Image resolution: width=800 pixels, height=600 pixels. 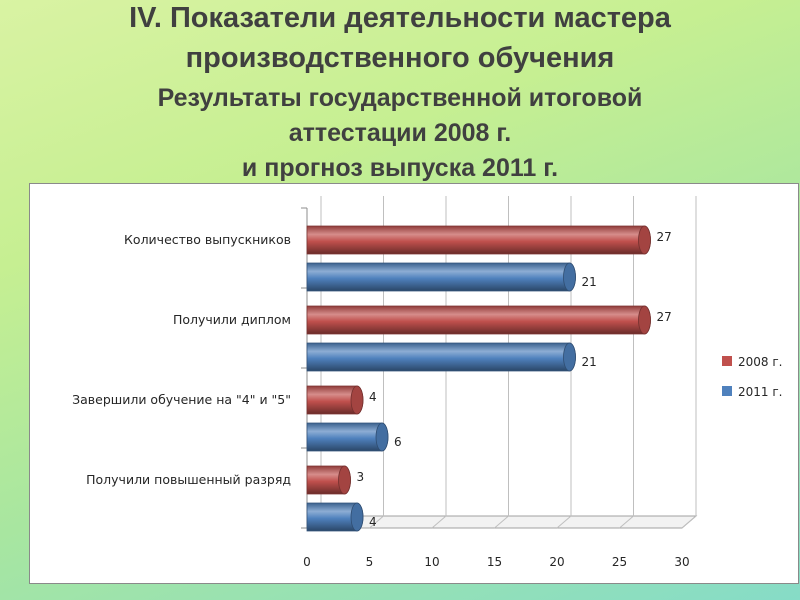 I want to click on category-label: Получили диплом, so click(x=232, y=319).